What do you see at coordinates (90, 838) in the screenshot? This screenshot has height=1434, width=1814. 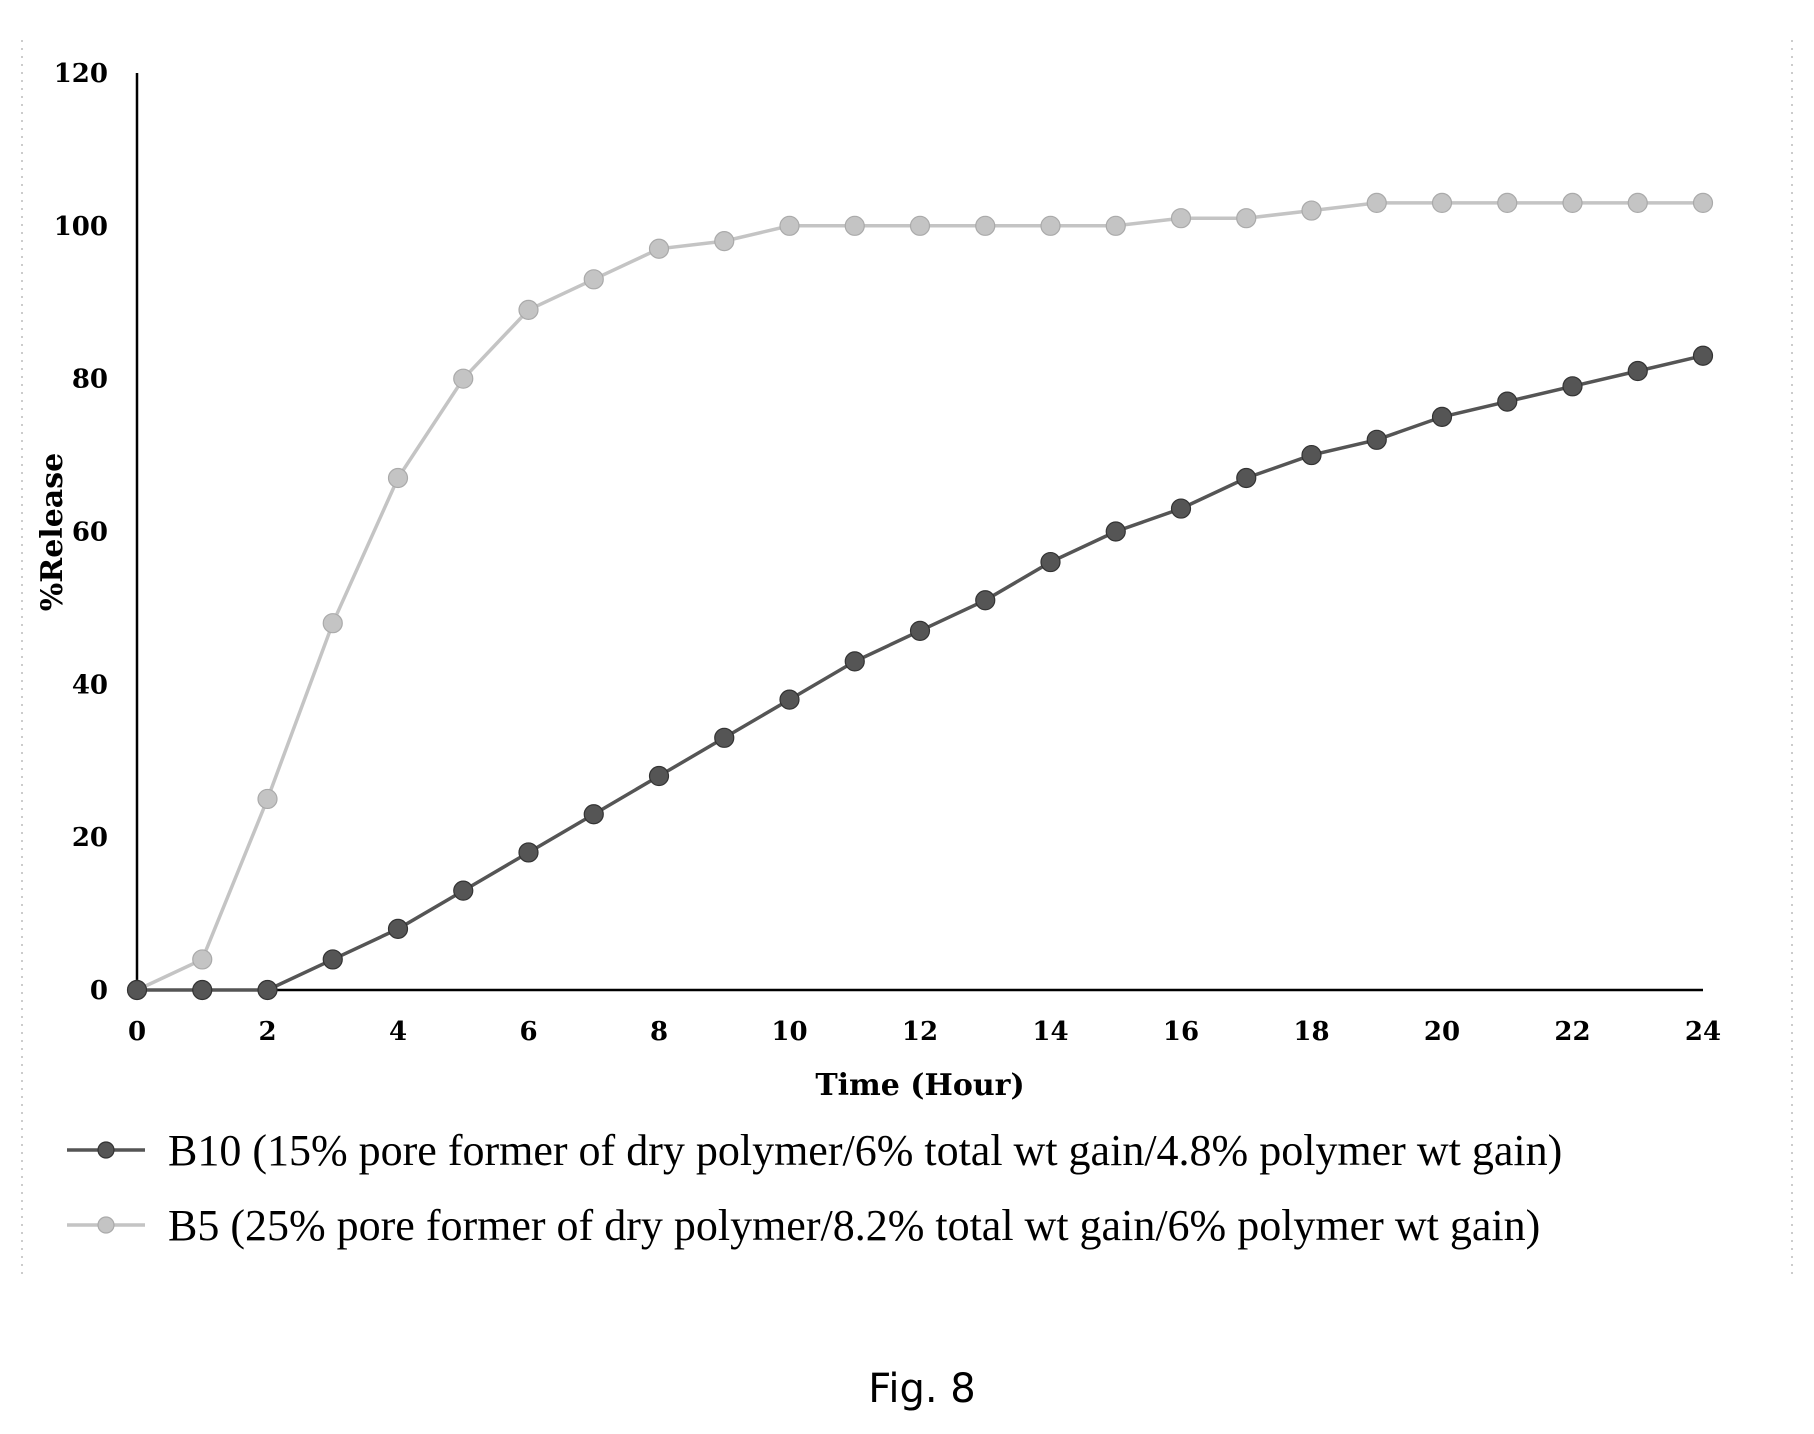 I see `y-tick-label: 20` at bounding box center [90, 838].